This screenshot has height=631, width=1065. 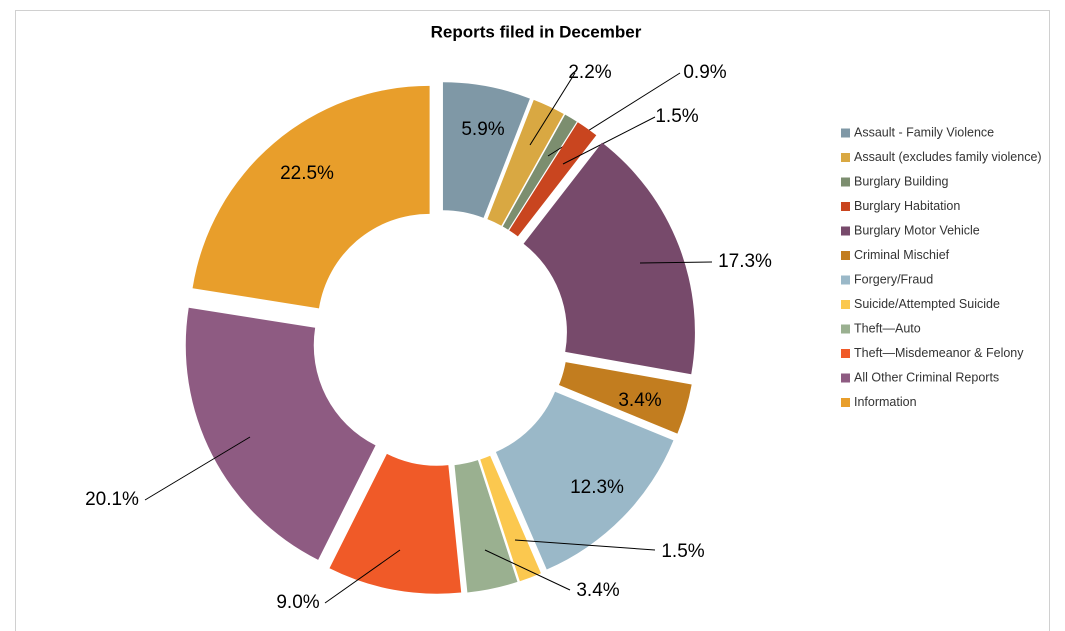 I want to click on value-label: 17.3%, so click(x=745, y=261).